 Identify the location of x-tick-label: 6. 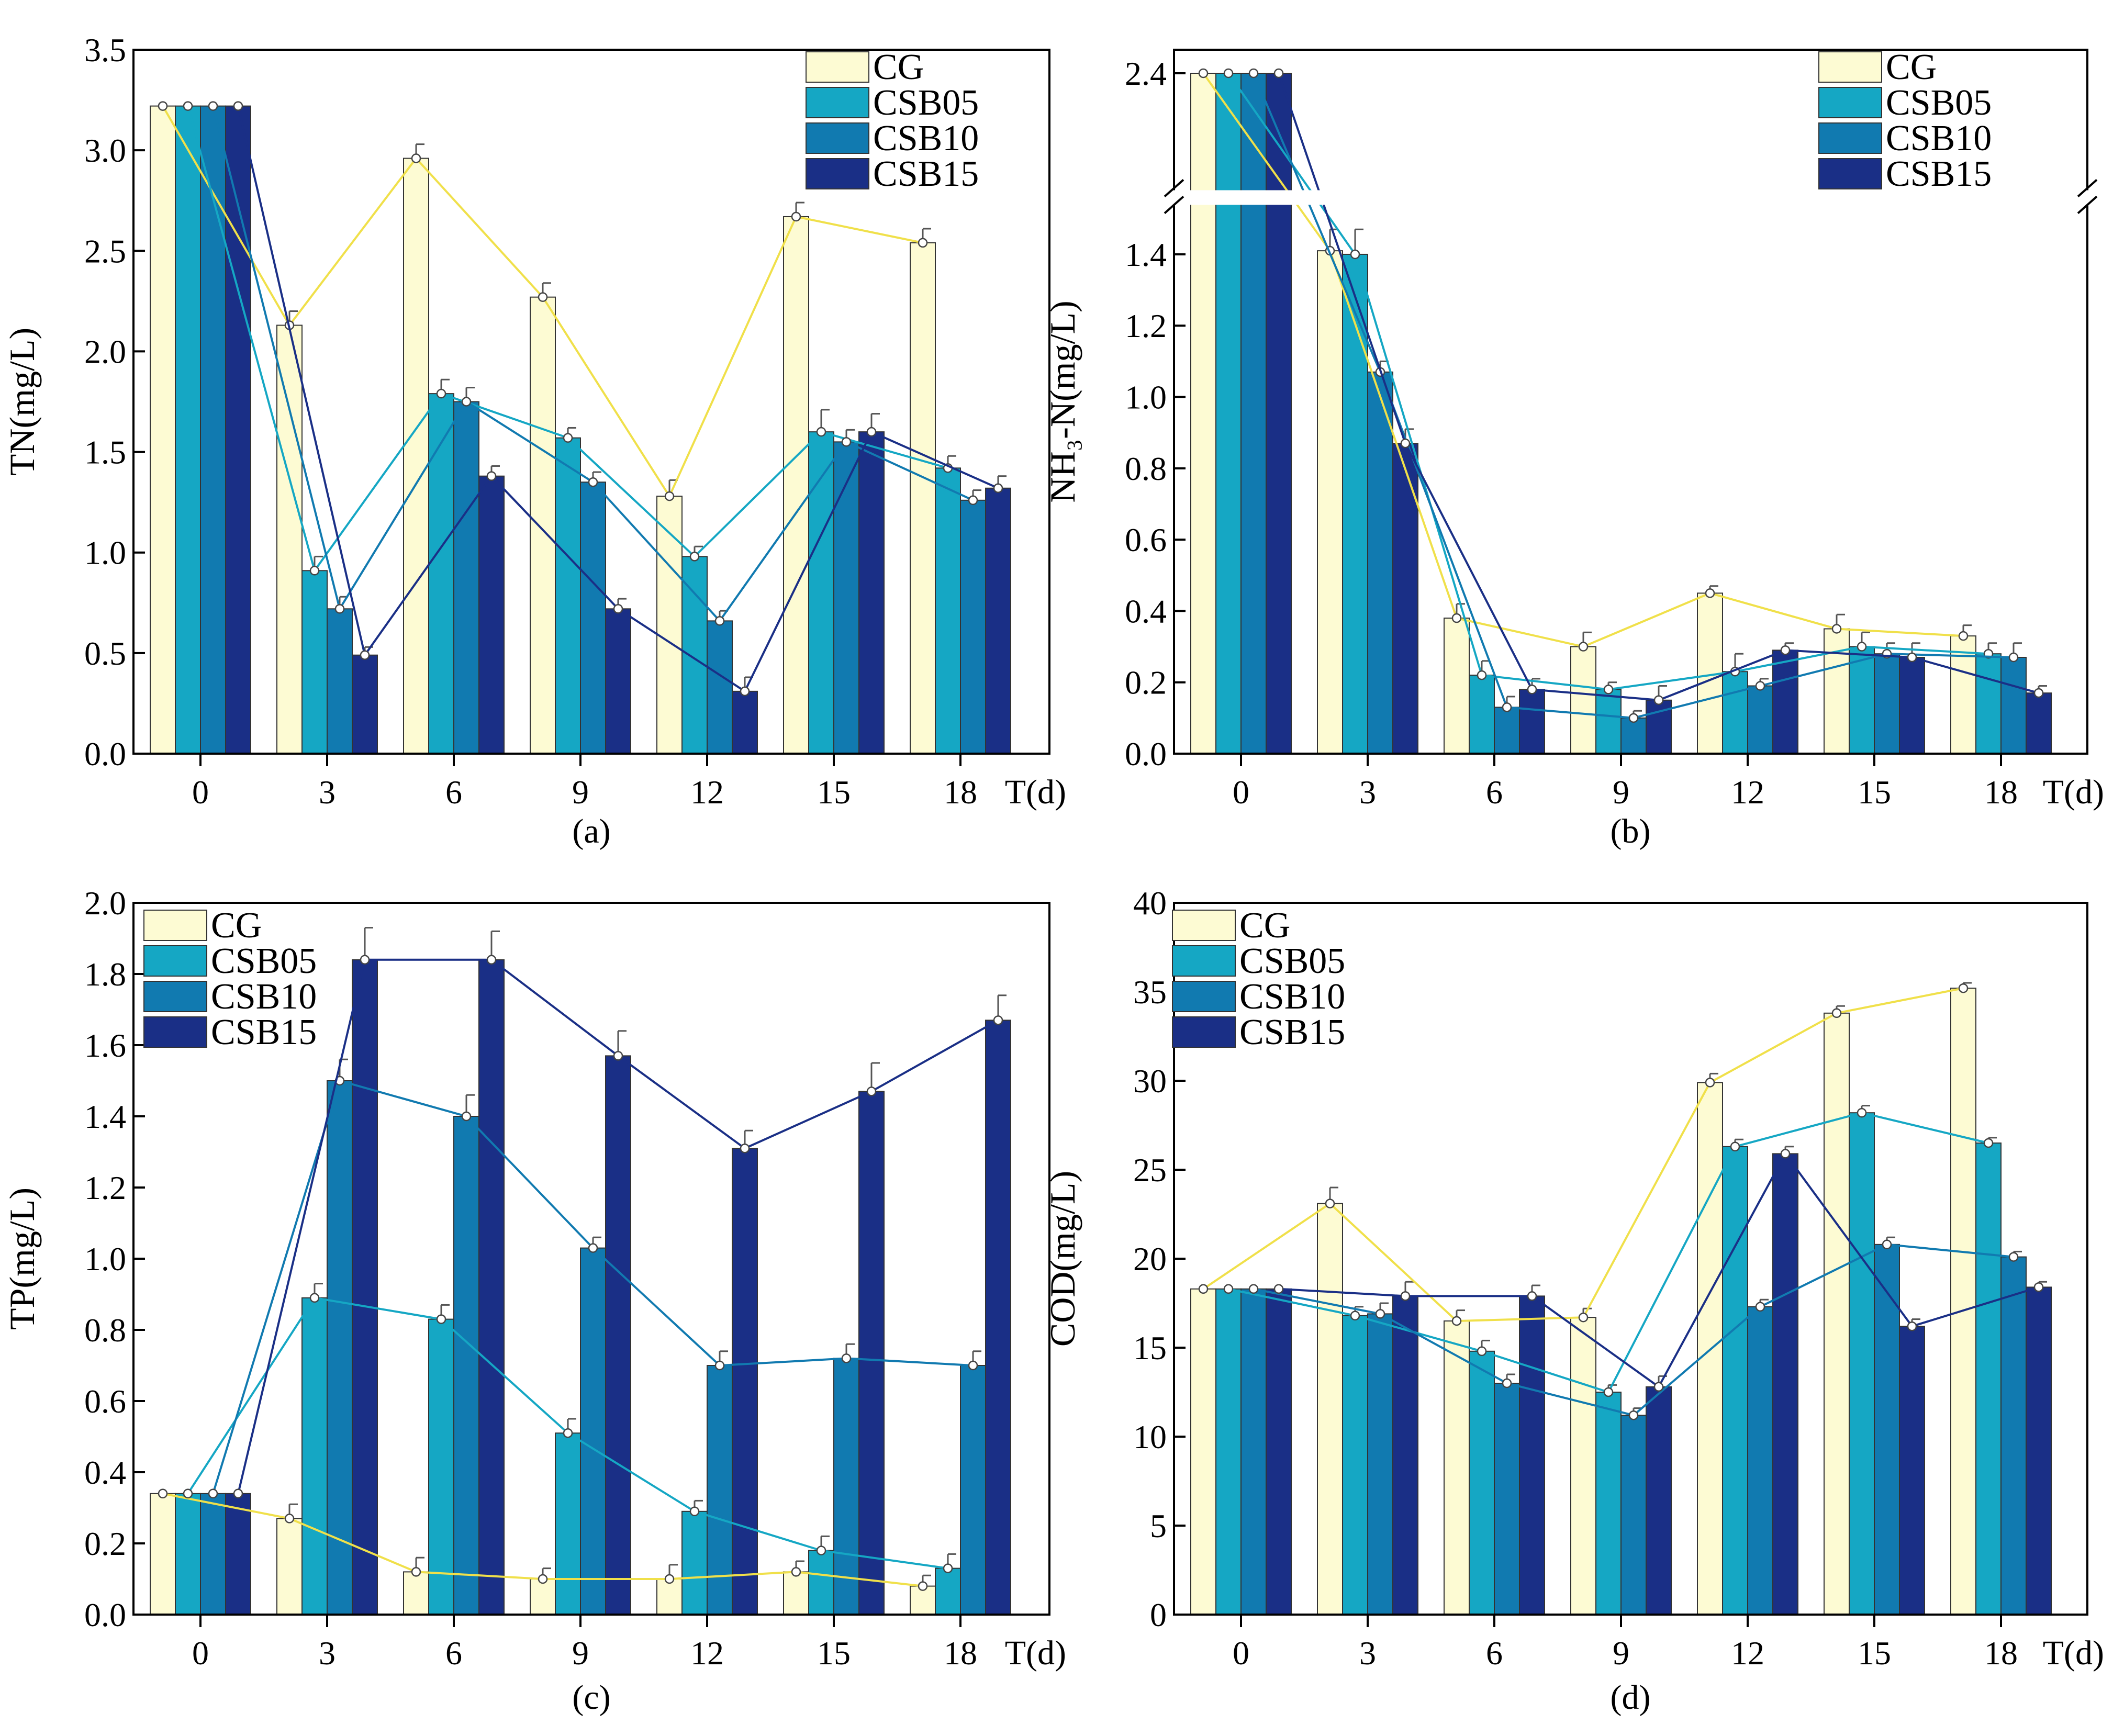
(453, 792).